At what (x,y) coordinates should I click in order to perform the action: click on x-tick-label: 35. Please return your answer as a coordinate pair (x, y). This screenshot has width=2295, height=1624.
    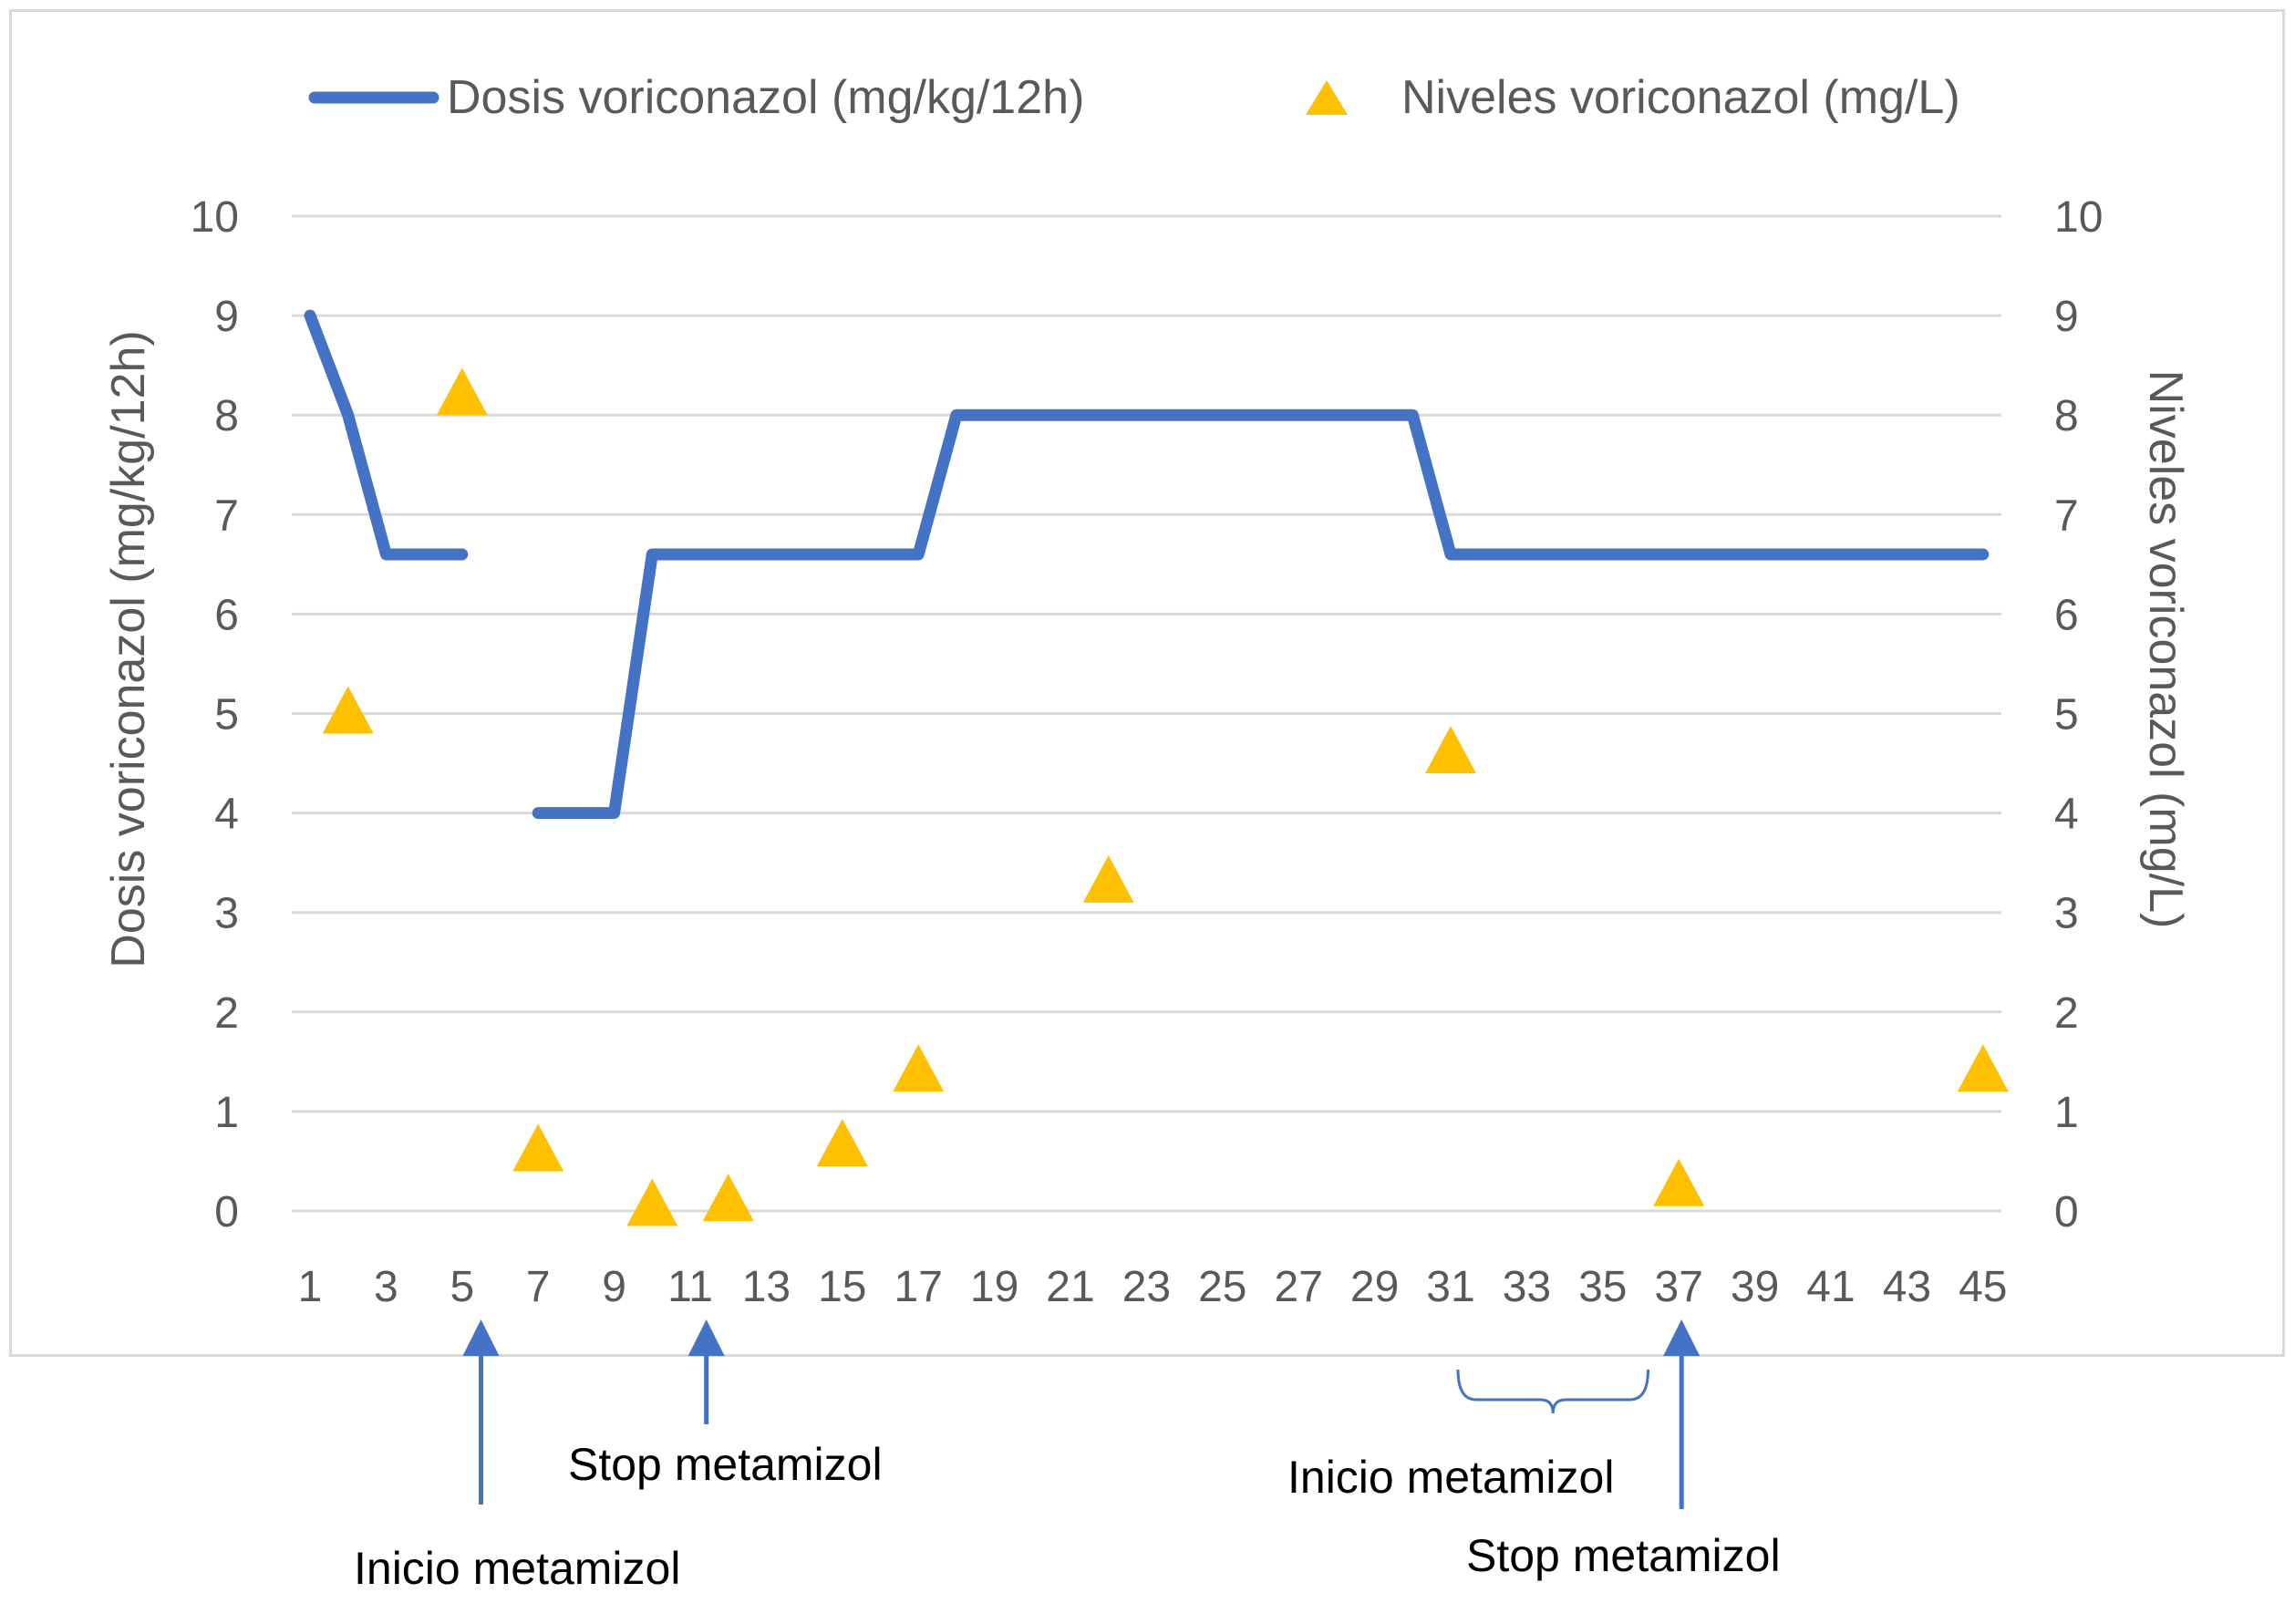
    Looking at the image, I should click on (1602, 1287).